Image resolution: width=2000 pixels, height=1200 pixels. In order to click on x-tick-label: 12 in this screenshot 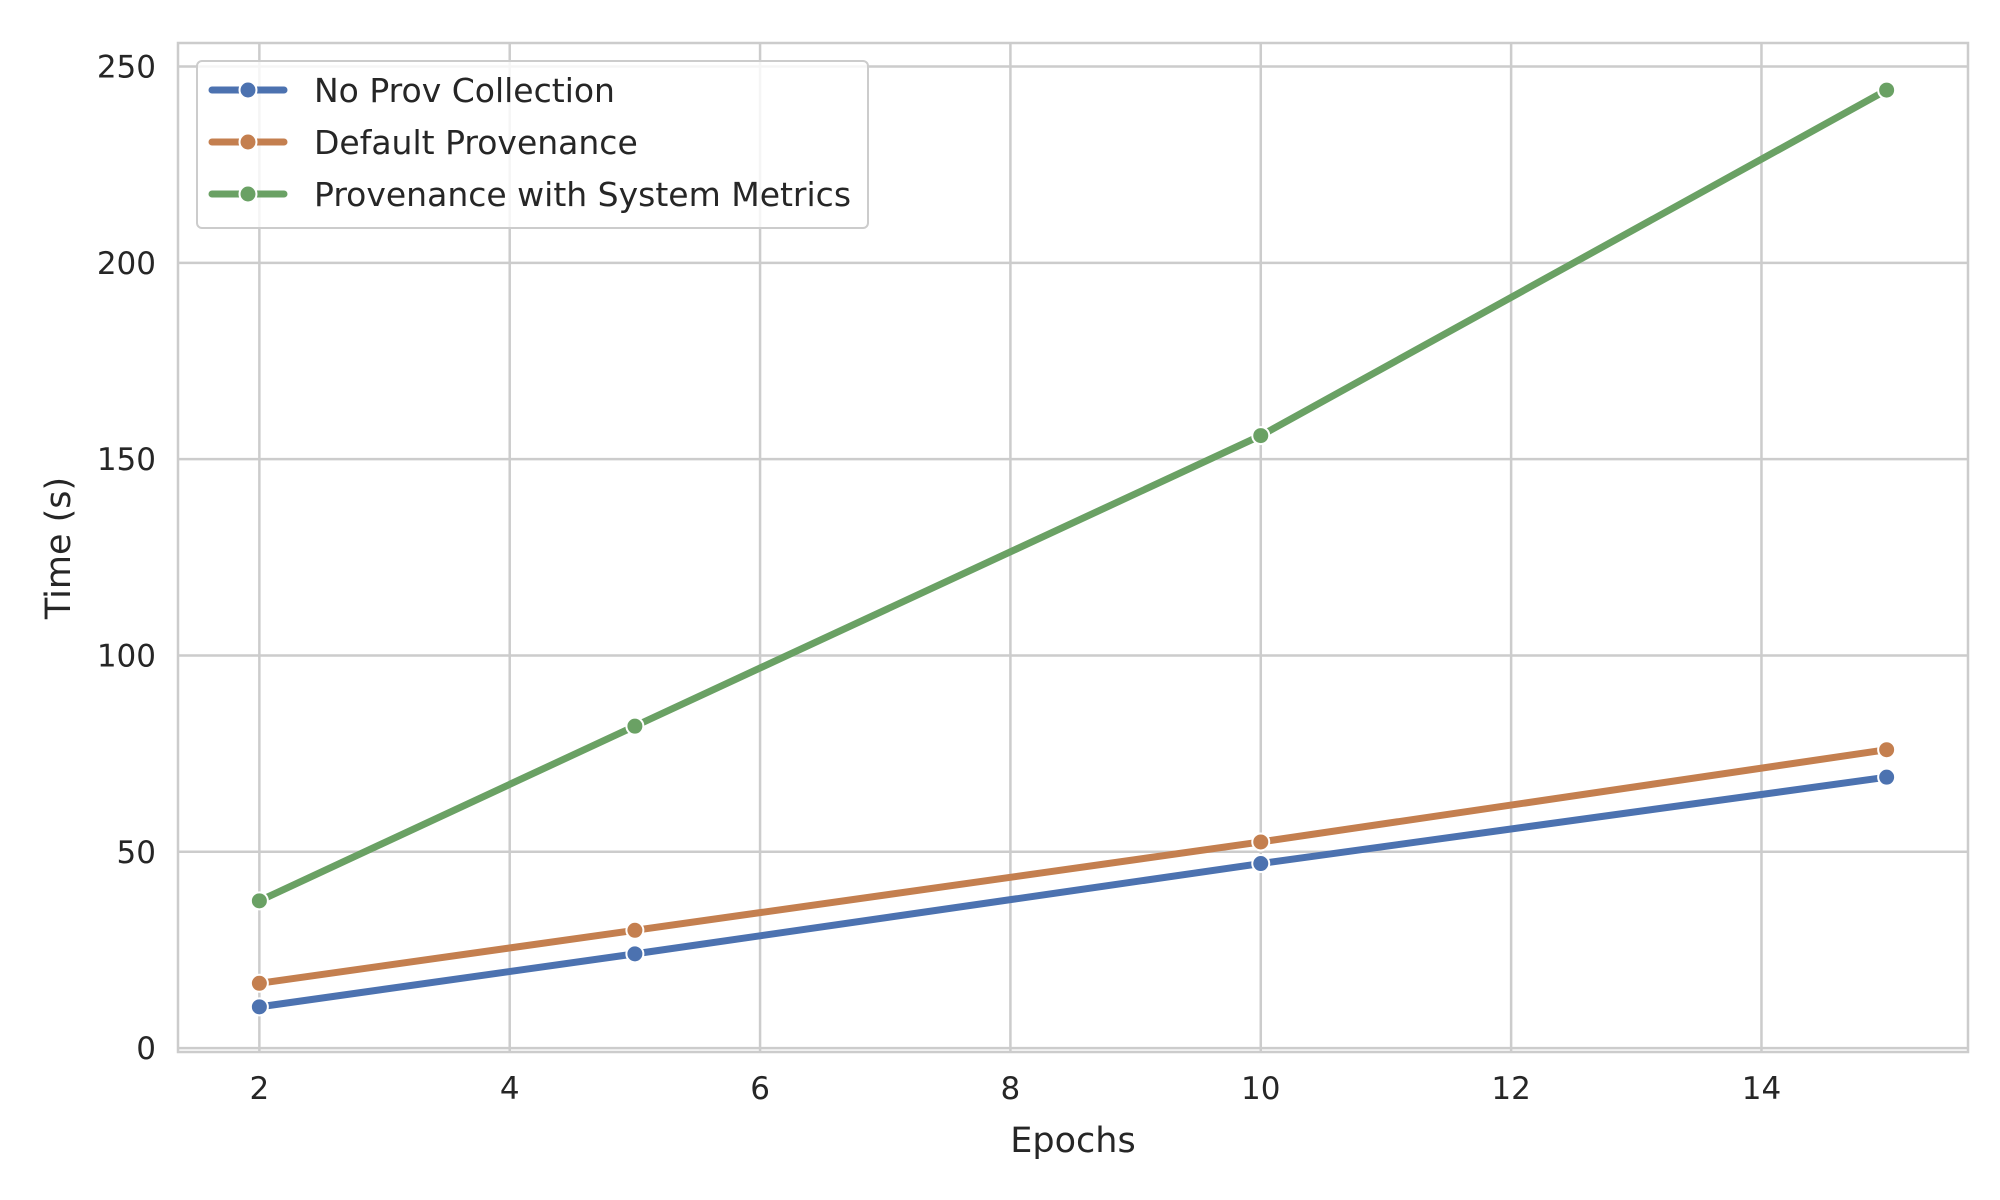, I will do `click(1510, 1089)`.